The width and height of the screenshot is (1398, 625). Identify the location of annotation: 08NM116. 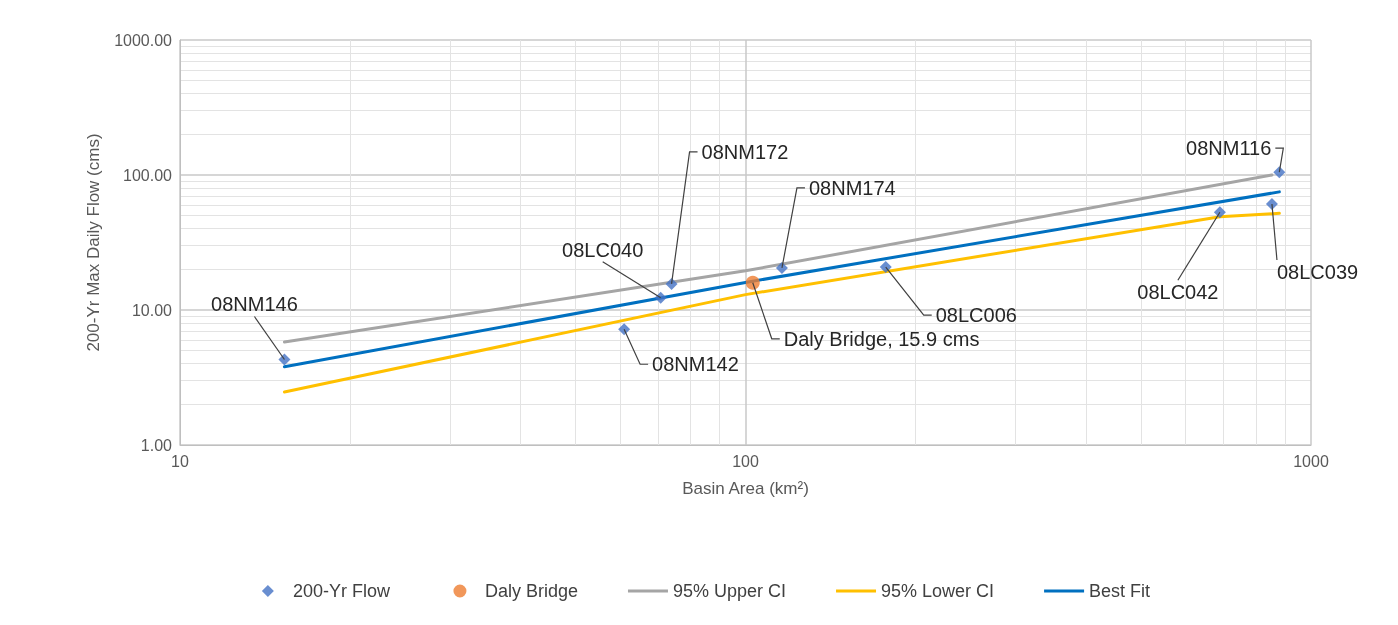
(1229, 148).